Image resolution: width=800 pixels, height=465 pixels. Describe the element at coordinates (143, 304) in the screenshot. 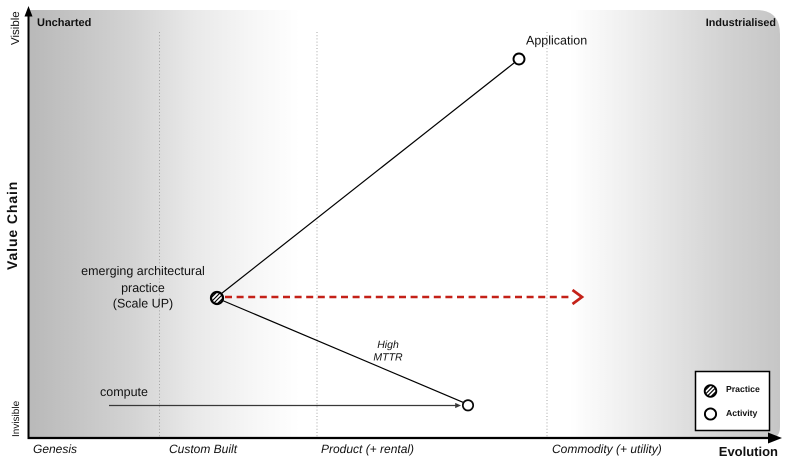

I see `svg-text: (Scale UP)` at that location.